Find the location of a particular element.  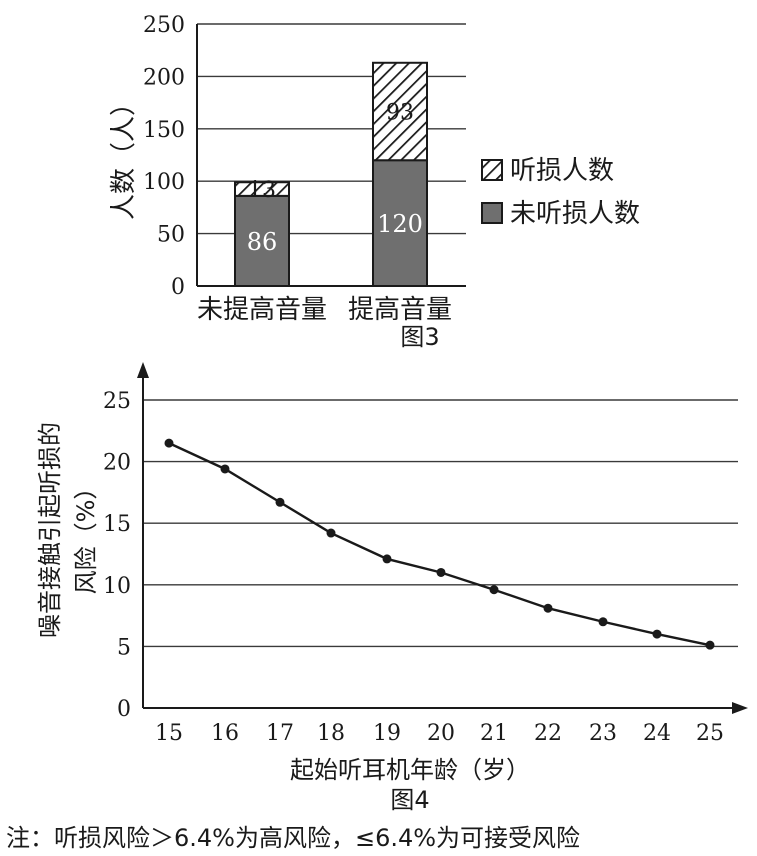

bar-data-label: 93 is located at coordinates (400, 113).